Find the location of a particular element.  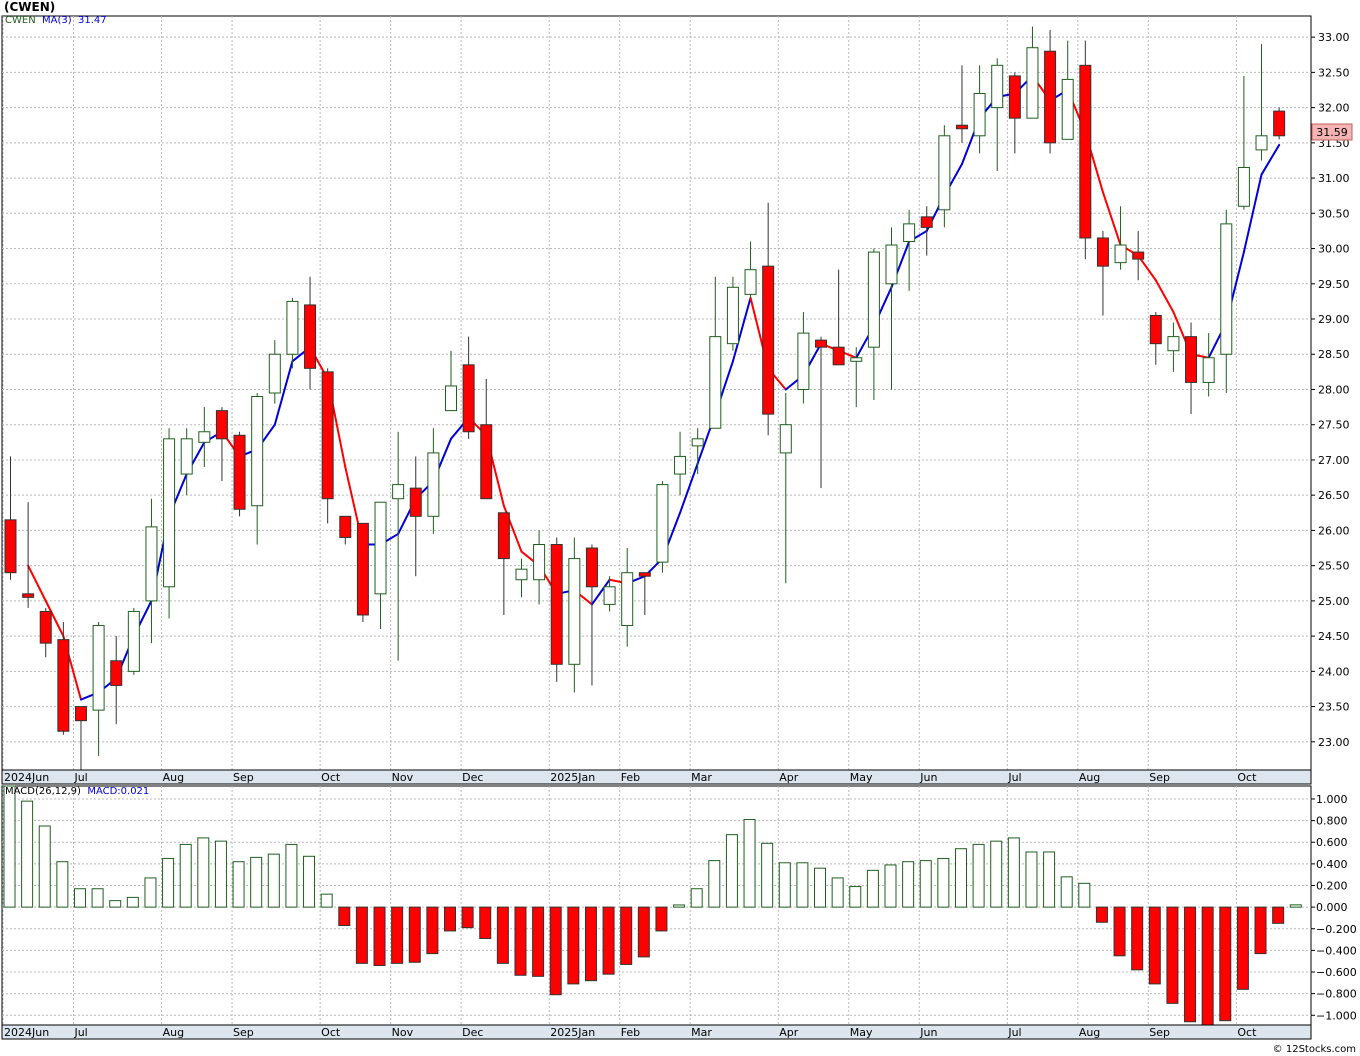

price-x-tick-label: Oct is located at coordinates (331, 777).